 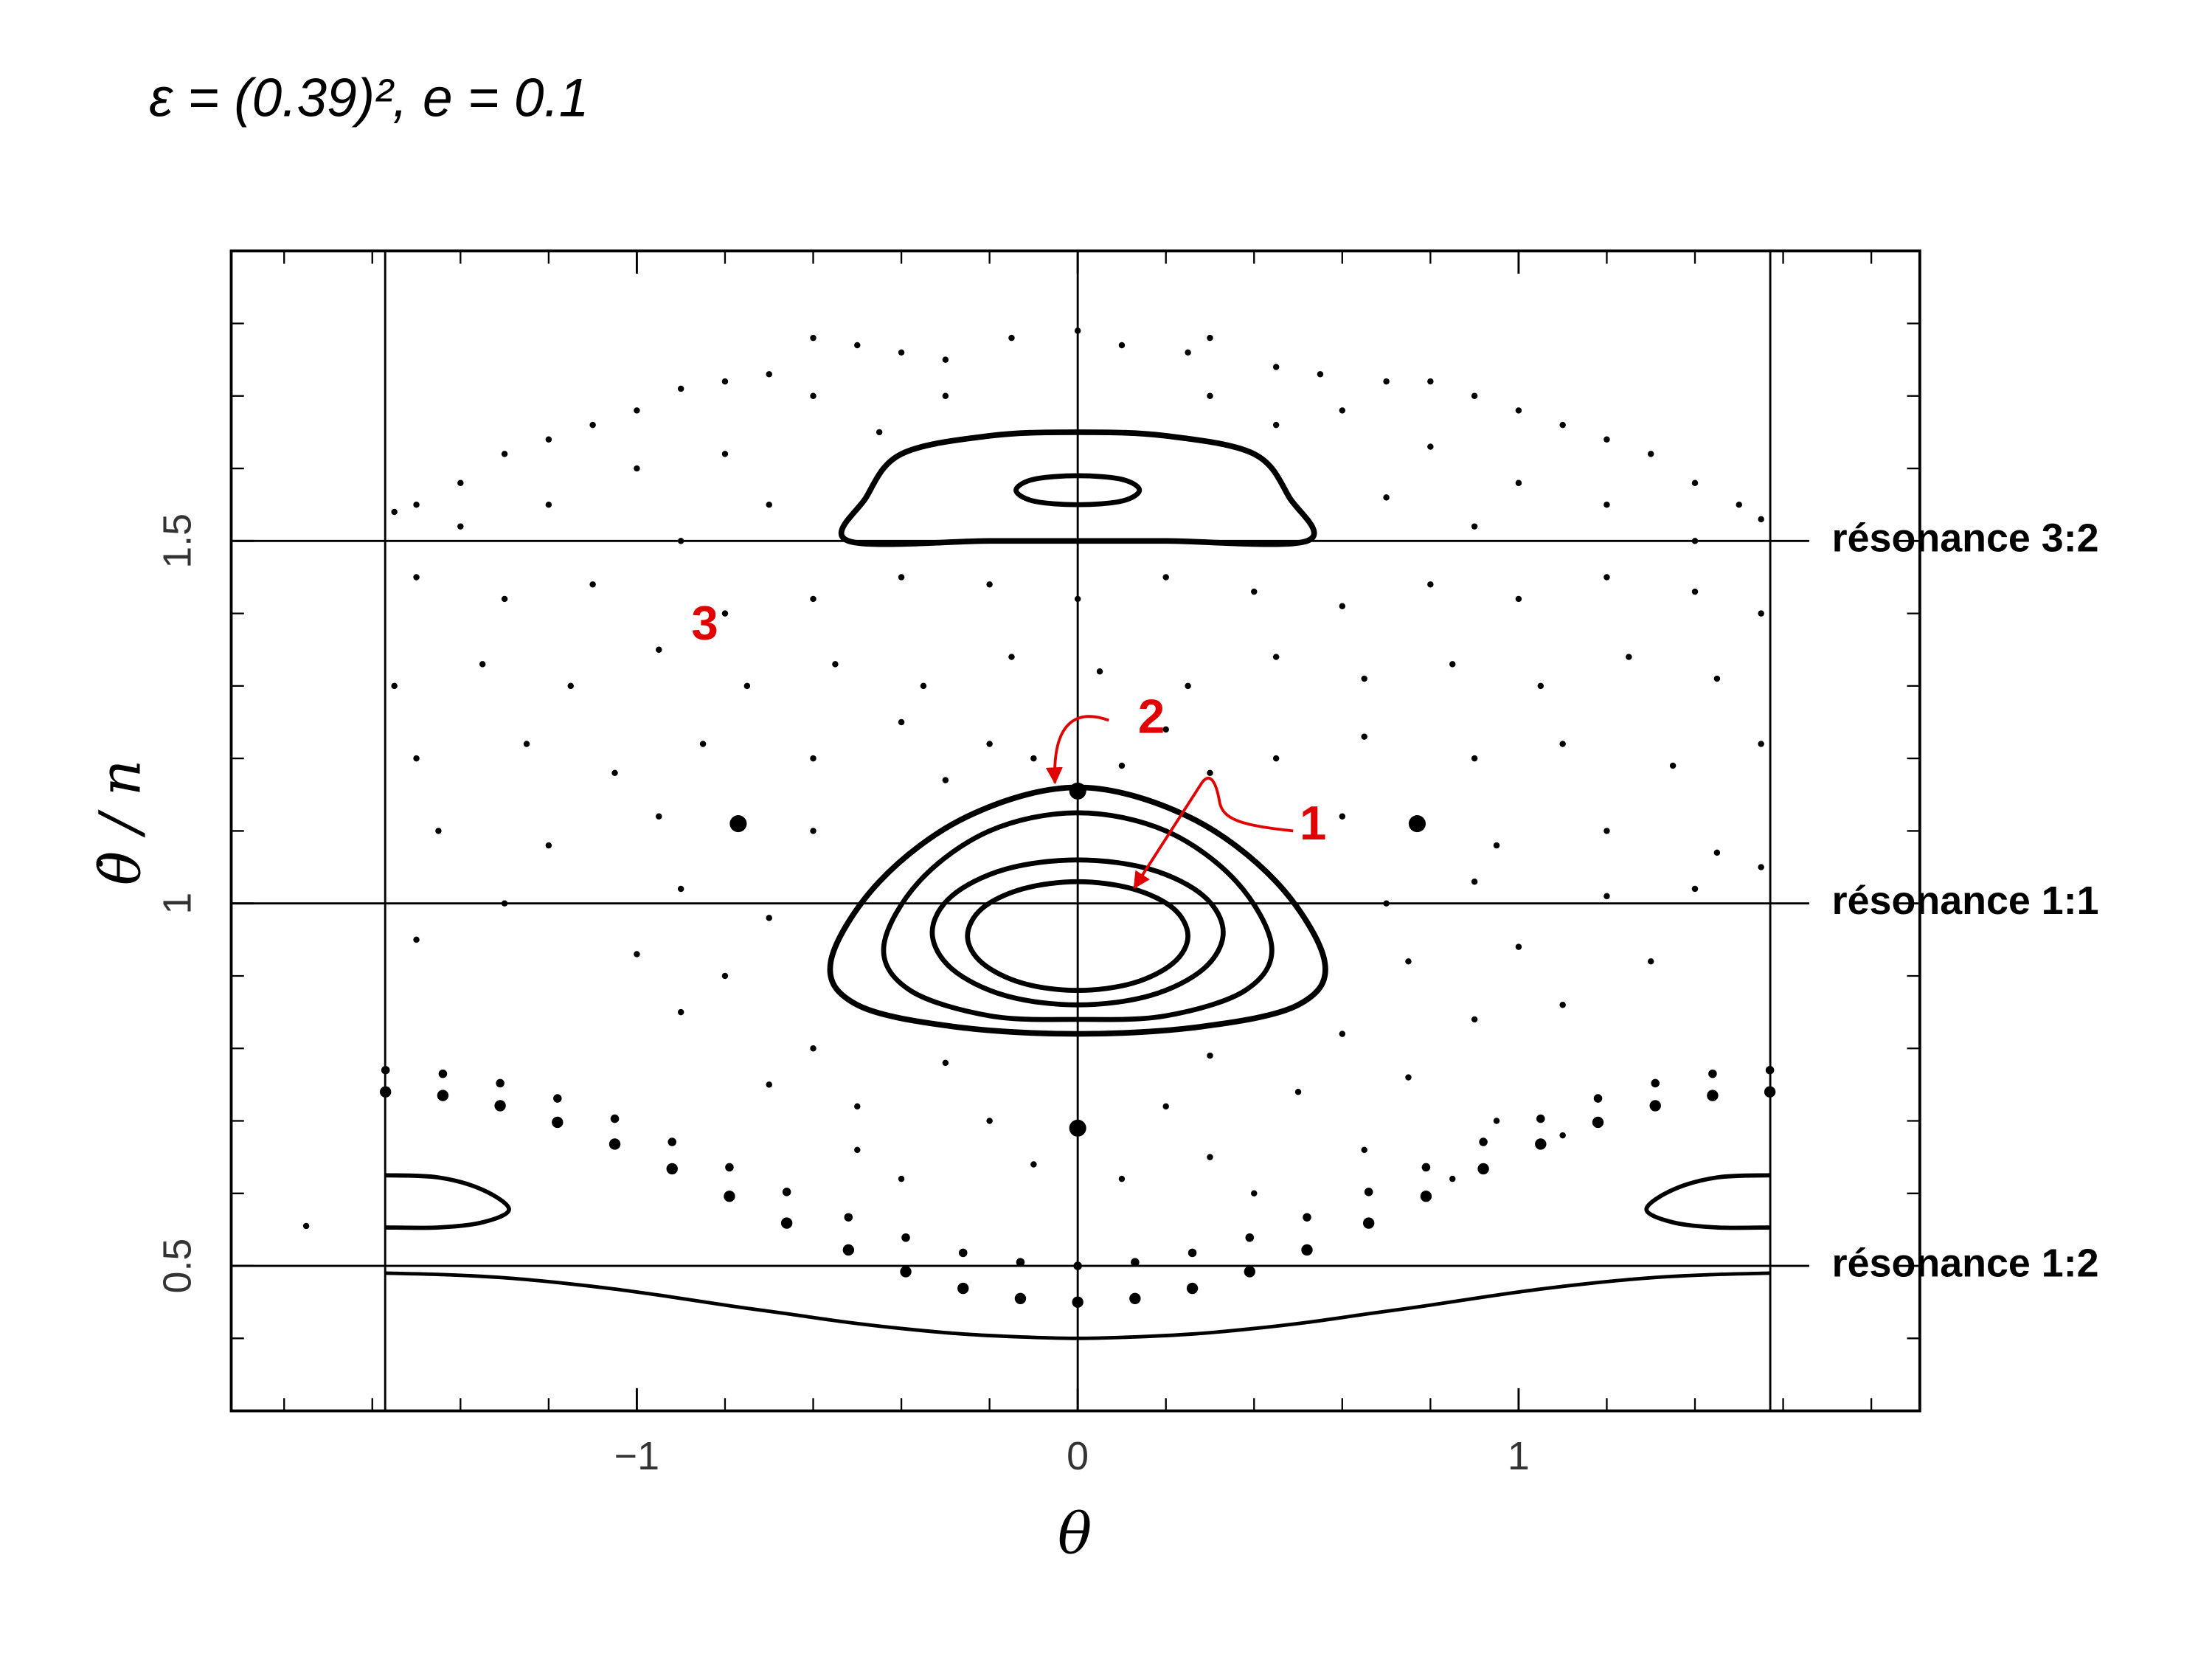 What do you see at coordinates (178, 904) in the screenshot?
I see `y-tick-label: 1` at bounding box center [178, 904].